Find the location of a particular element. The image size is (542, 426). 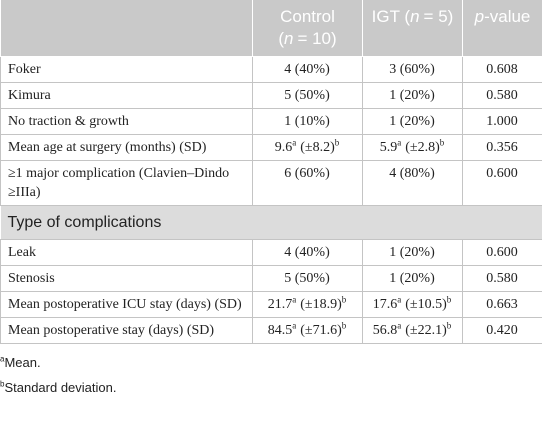

header-text: Control is located at coordinates (307, 16).